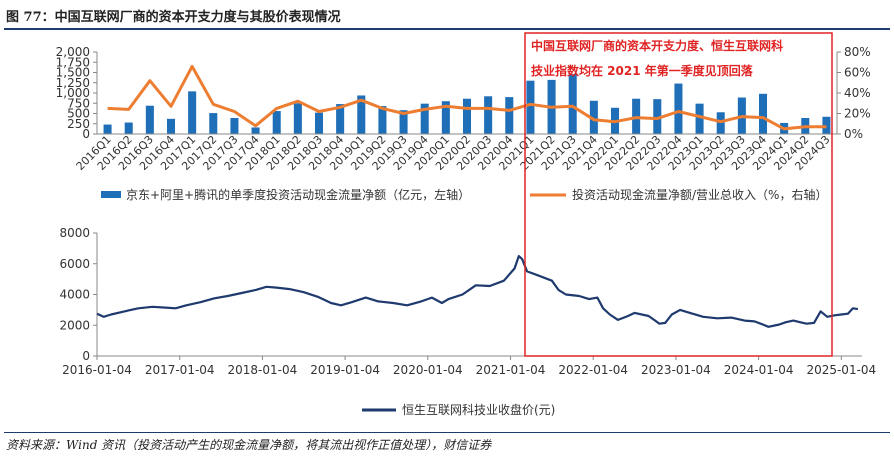 The height and width of the screenshot is (456, 894). I want to click on bar-2017Q4, so click(255, 130).